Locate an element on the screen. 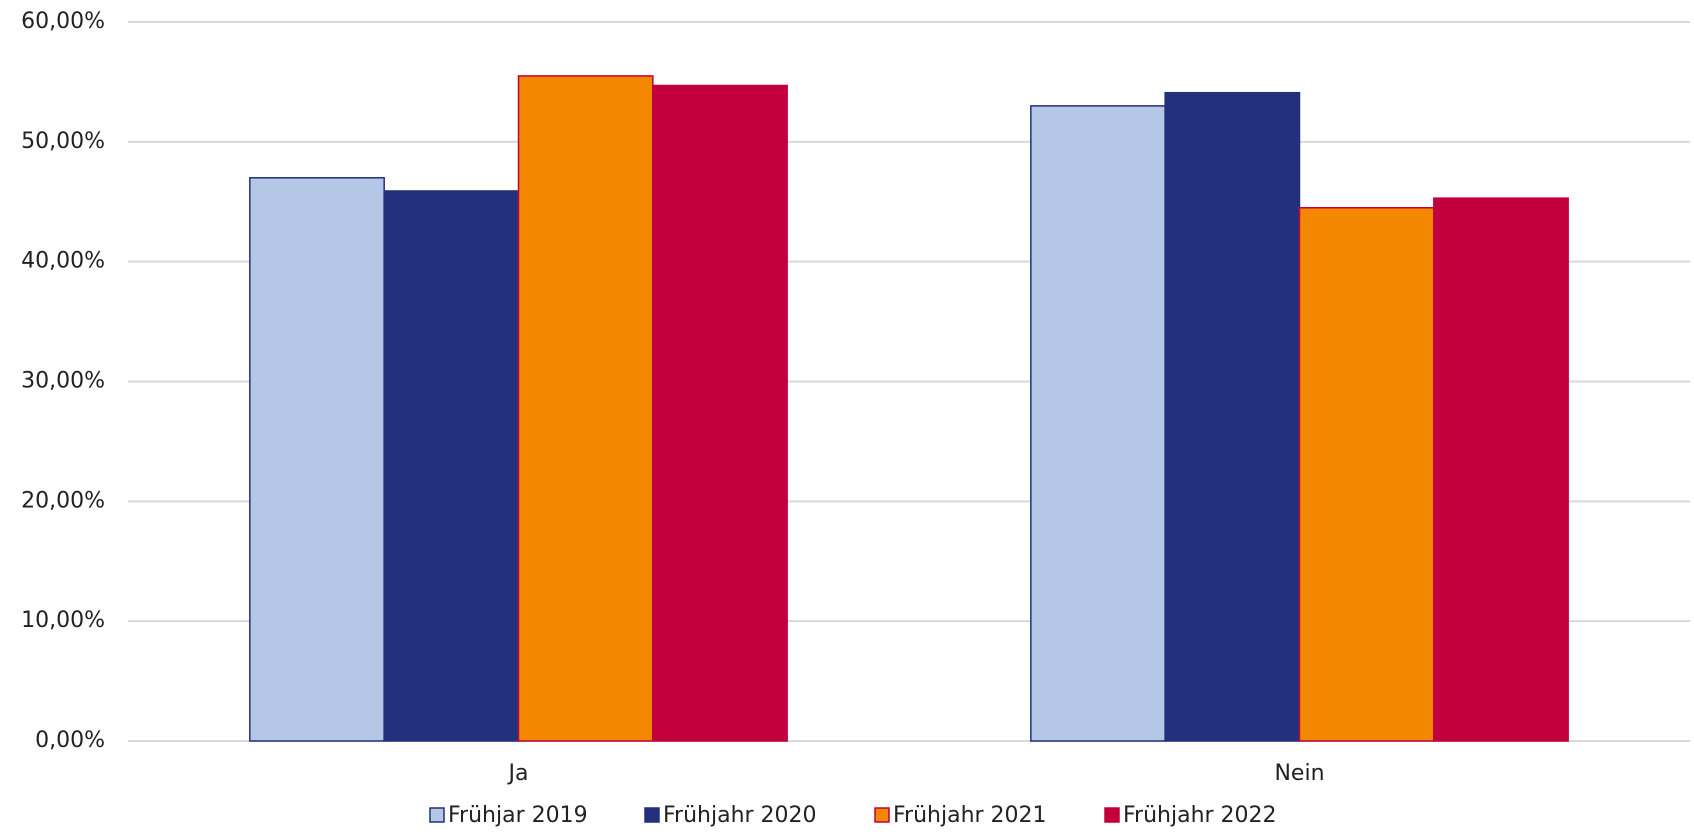 The width and height of the screenshot is (1694, 839). x-tick-label: Nein is located at coordinates (1299, 773).